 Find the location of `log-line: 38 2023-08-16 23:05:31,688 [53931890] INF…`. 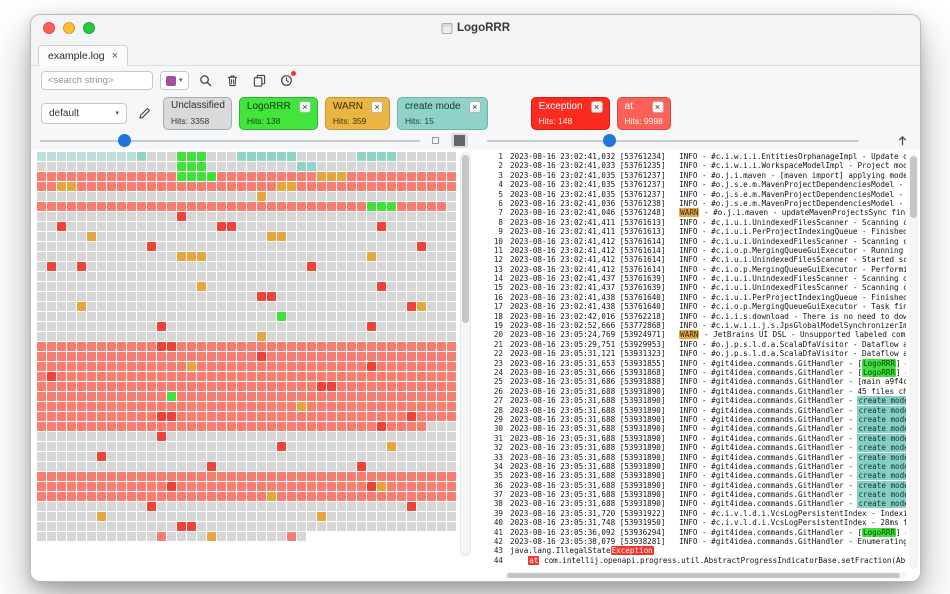

log-line: 38 2023-08-16 23:05:31,688 [53931890] INF… is located at coordinates (694, 504).